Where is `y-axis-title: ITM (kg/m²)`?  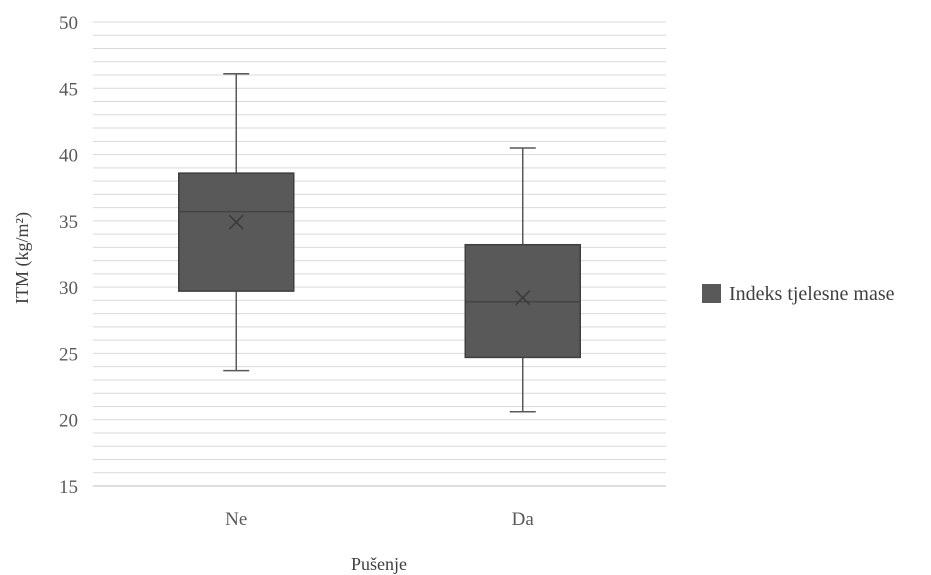 y-axis-title: ITM (kg/m²) is located at coordinates (22, 258).